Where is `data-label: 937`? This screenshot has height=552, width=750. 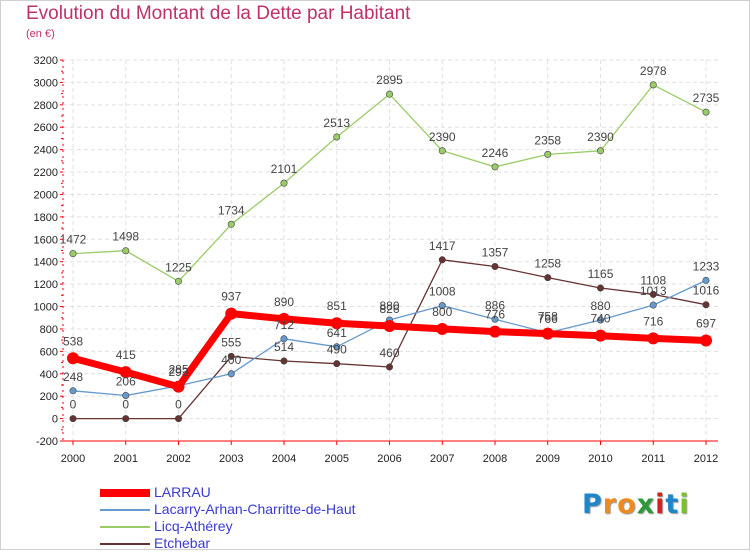 data-label: 937 is located at coordinates (231, 297).